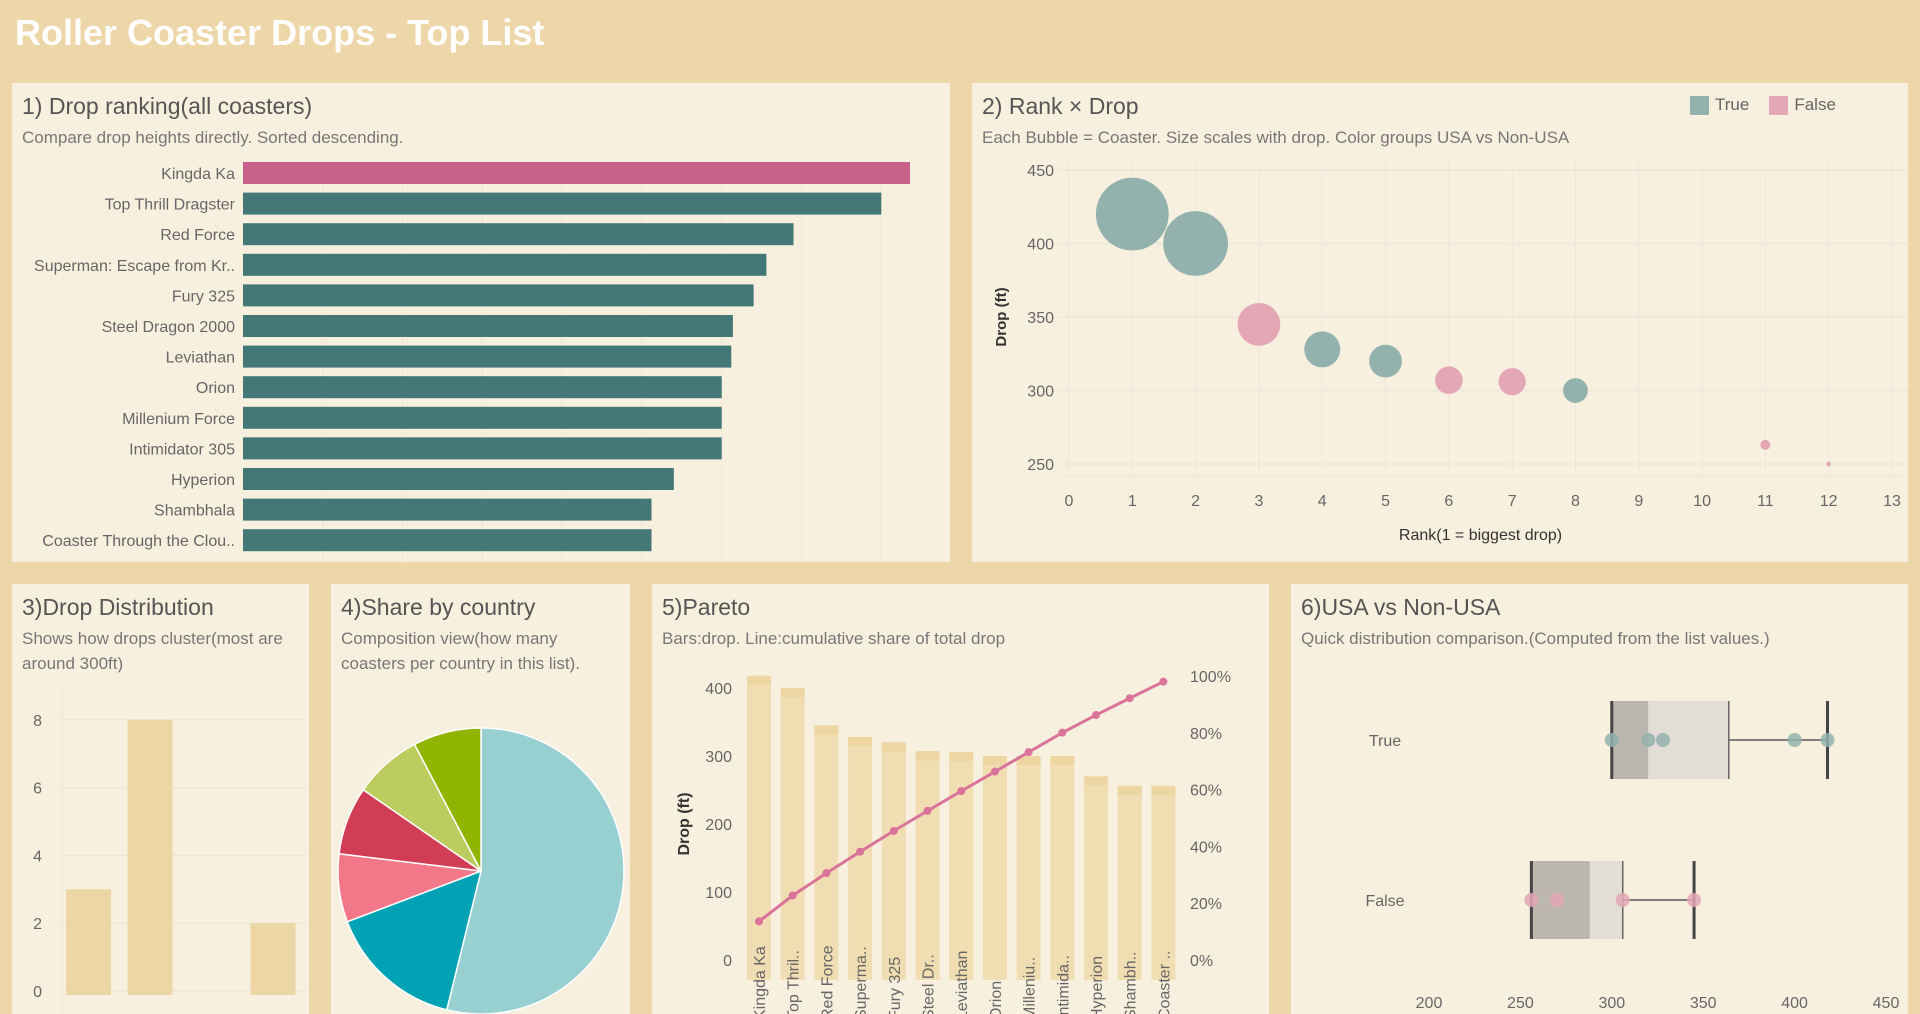  What do you see at coordinates (794, 982) in the screenshot?
I see `x-tick-label: Top Thril..` at bounding box center [794, 982].